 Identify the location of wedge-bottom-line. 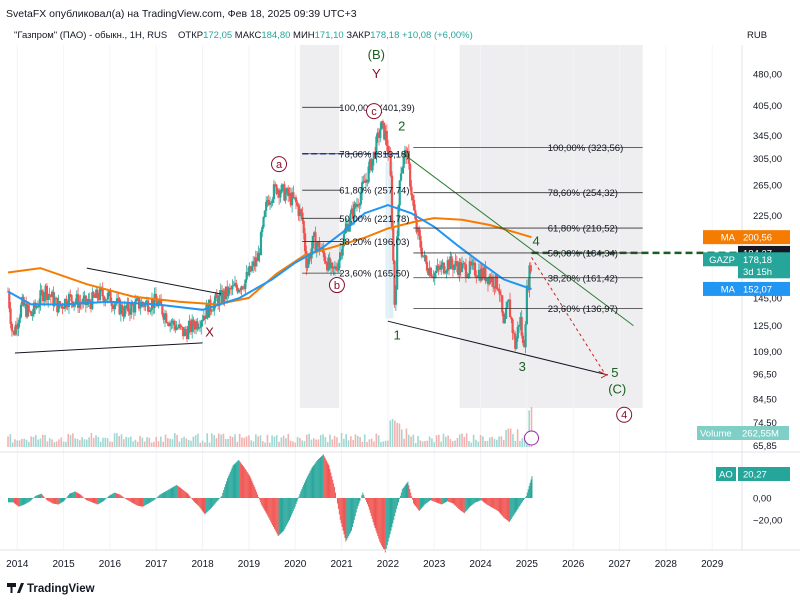
(498, 348).